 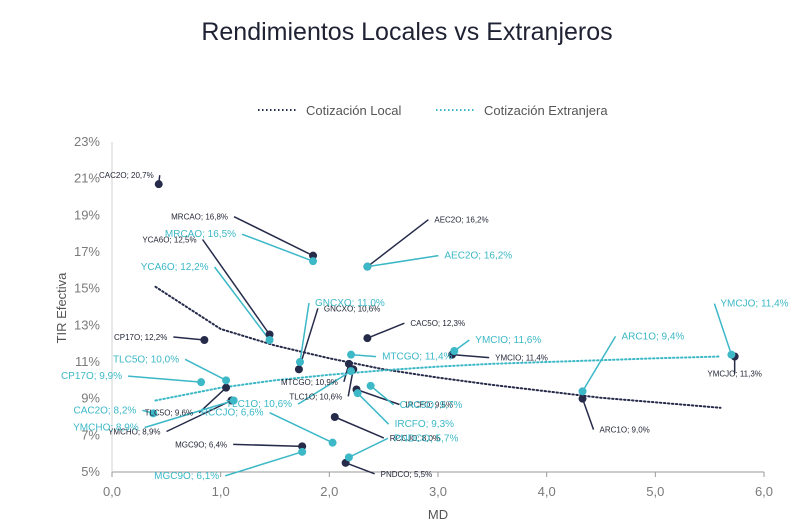 What do you see at coordinates (106, 428) in the screenshot?
I see `extranjera-point-label: YMCHO; 8,9%` at bounding box center [106, 428].